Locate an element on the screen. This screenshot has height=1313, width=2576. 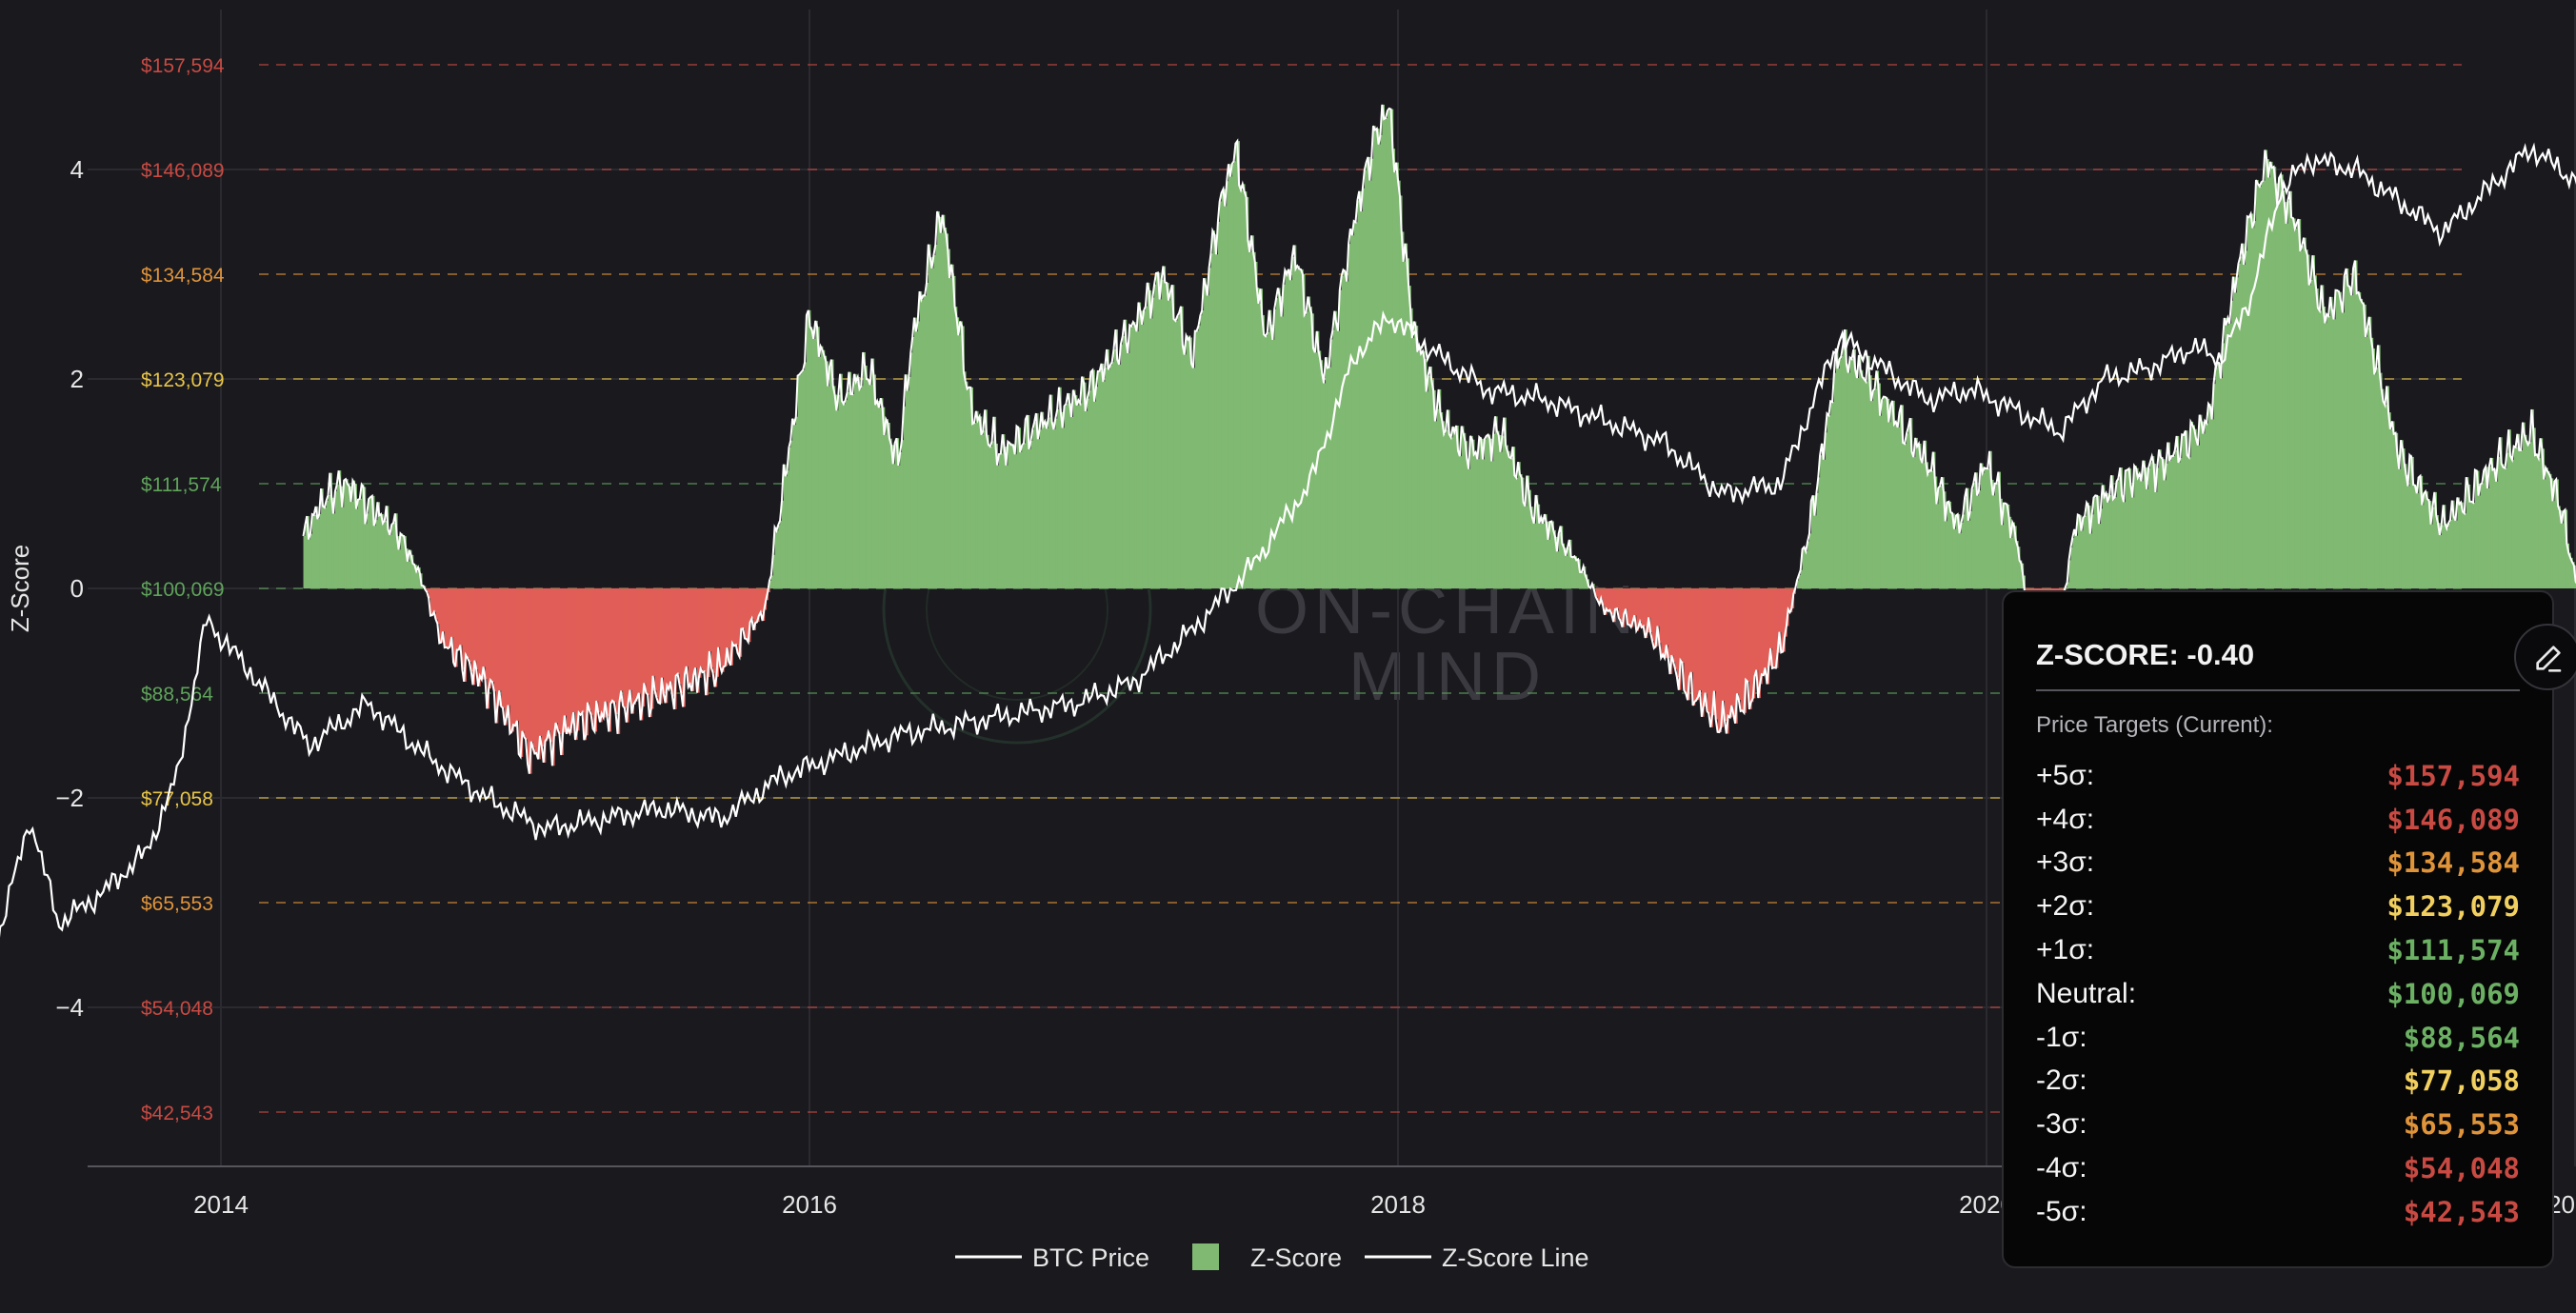
legend-zscore-swatch is located at coordinates (1205, 1256).